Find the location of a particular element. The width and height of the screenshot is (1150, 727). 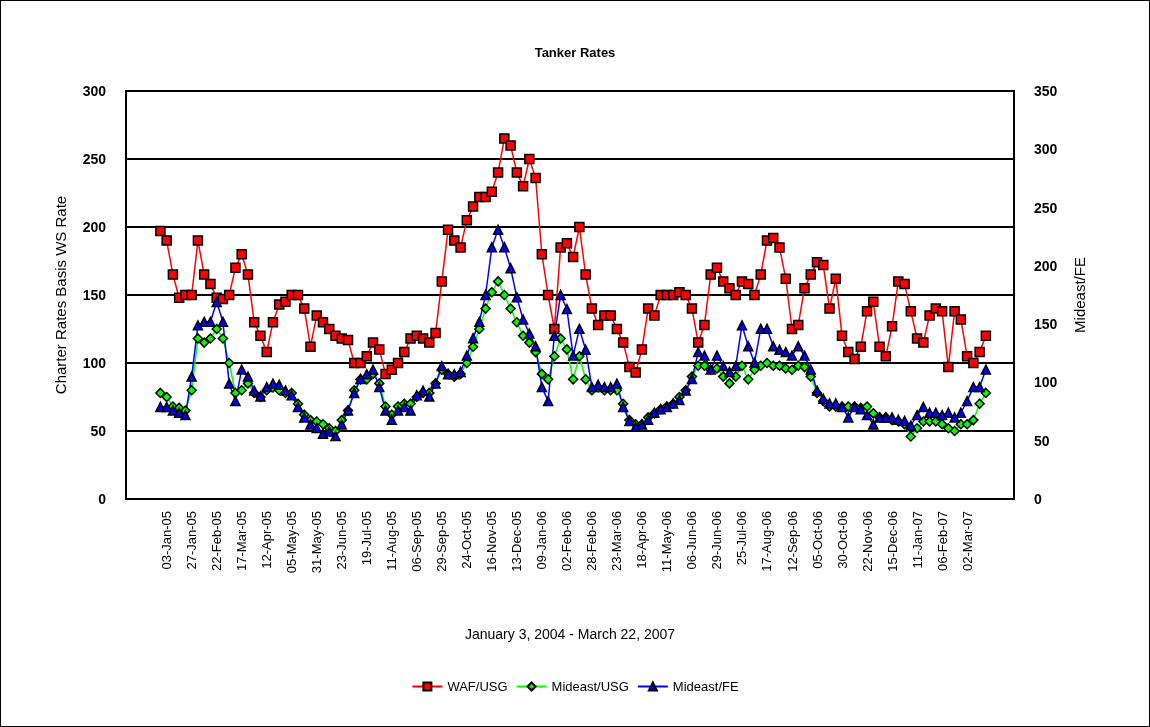

x-tick-label: 24-Oct-05 is located at coordinates (467, 540).